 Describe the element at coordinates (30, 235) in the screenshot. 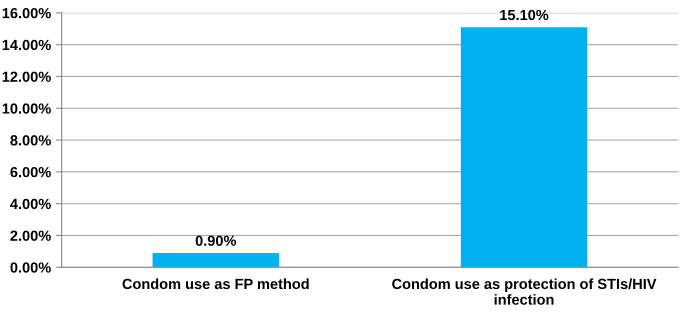

I see `y-tick-label: 2.00%` at that location.